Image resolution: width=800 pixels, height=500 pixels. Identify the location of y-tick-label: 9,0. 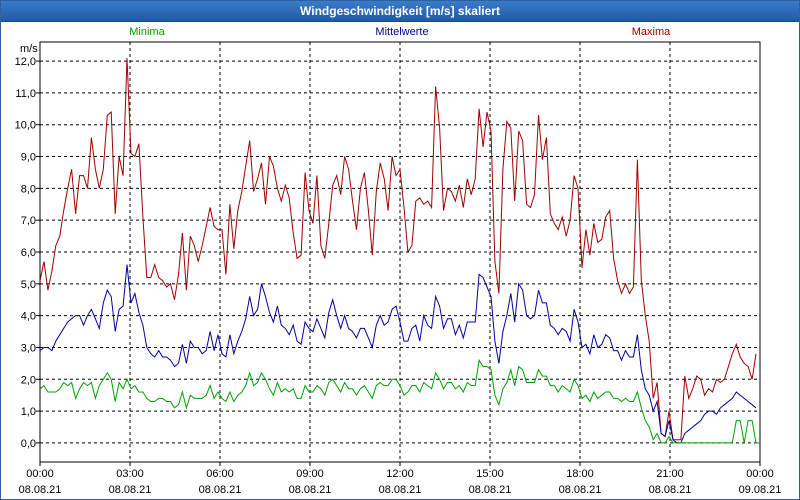
(28, 158).